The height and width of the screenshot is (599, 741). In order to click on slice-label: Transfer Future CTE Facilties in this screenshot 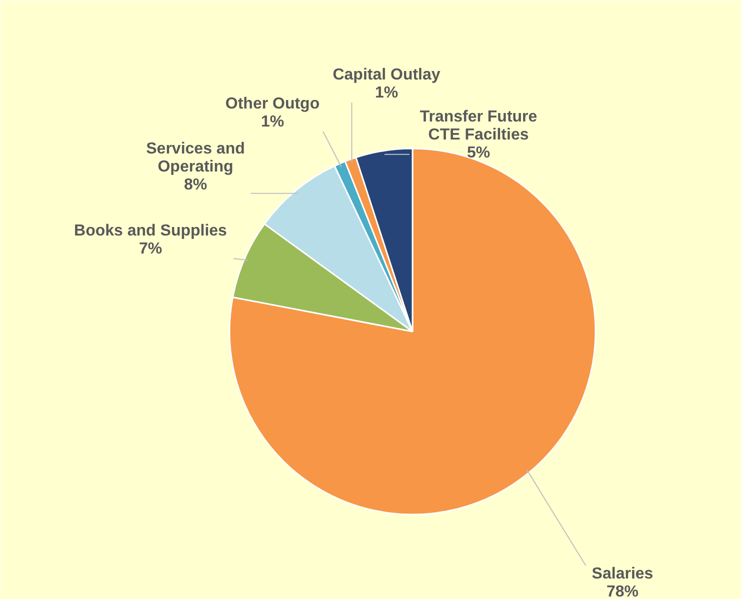, I will do `click(479, 126)`.